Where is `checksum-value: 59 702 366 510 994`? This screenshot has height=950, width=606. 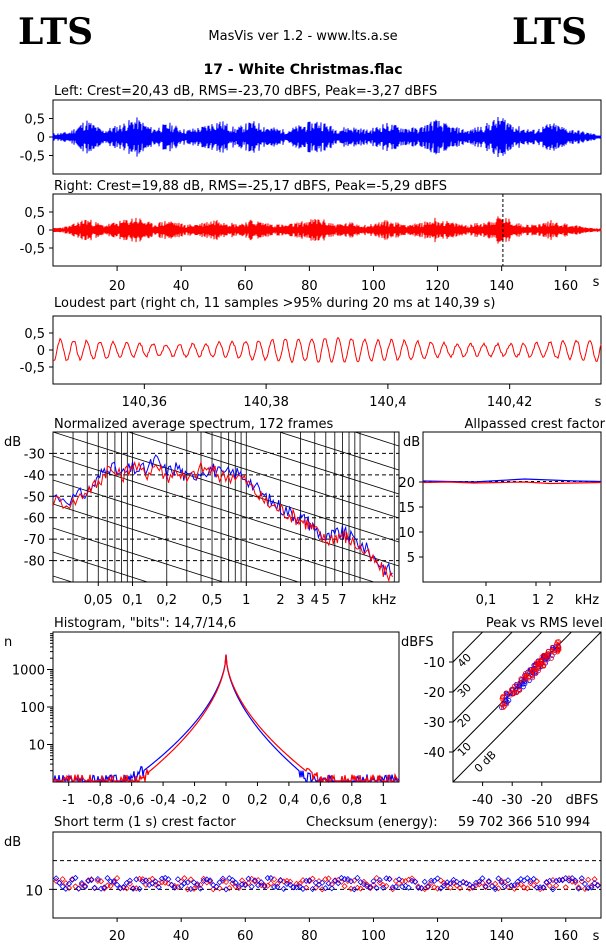
checksum-value: 59 702 366 510 994 is located at coordinates (524, 822).